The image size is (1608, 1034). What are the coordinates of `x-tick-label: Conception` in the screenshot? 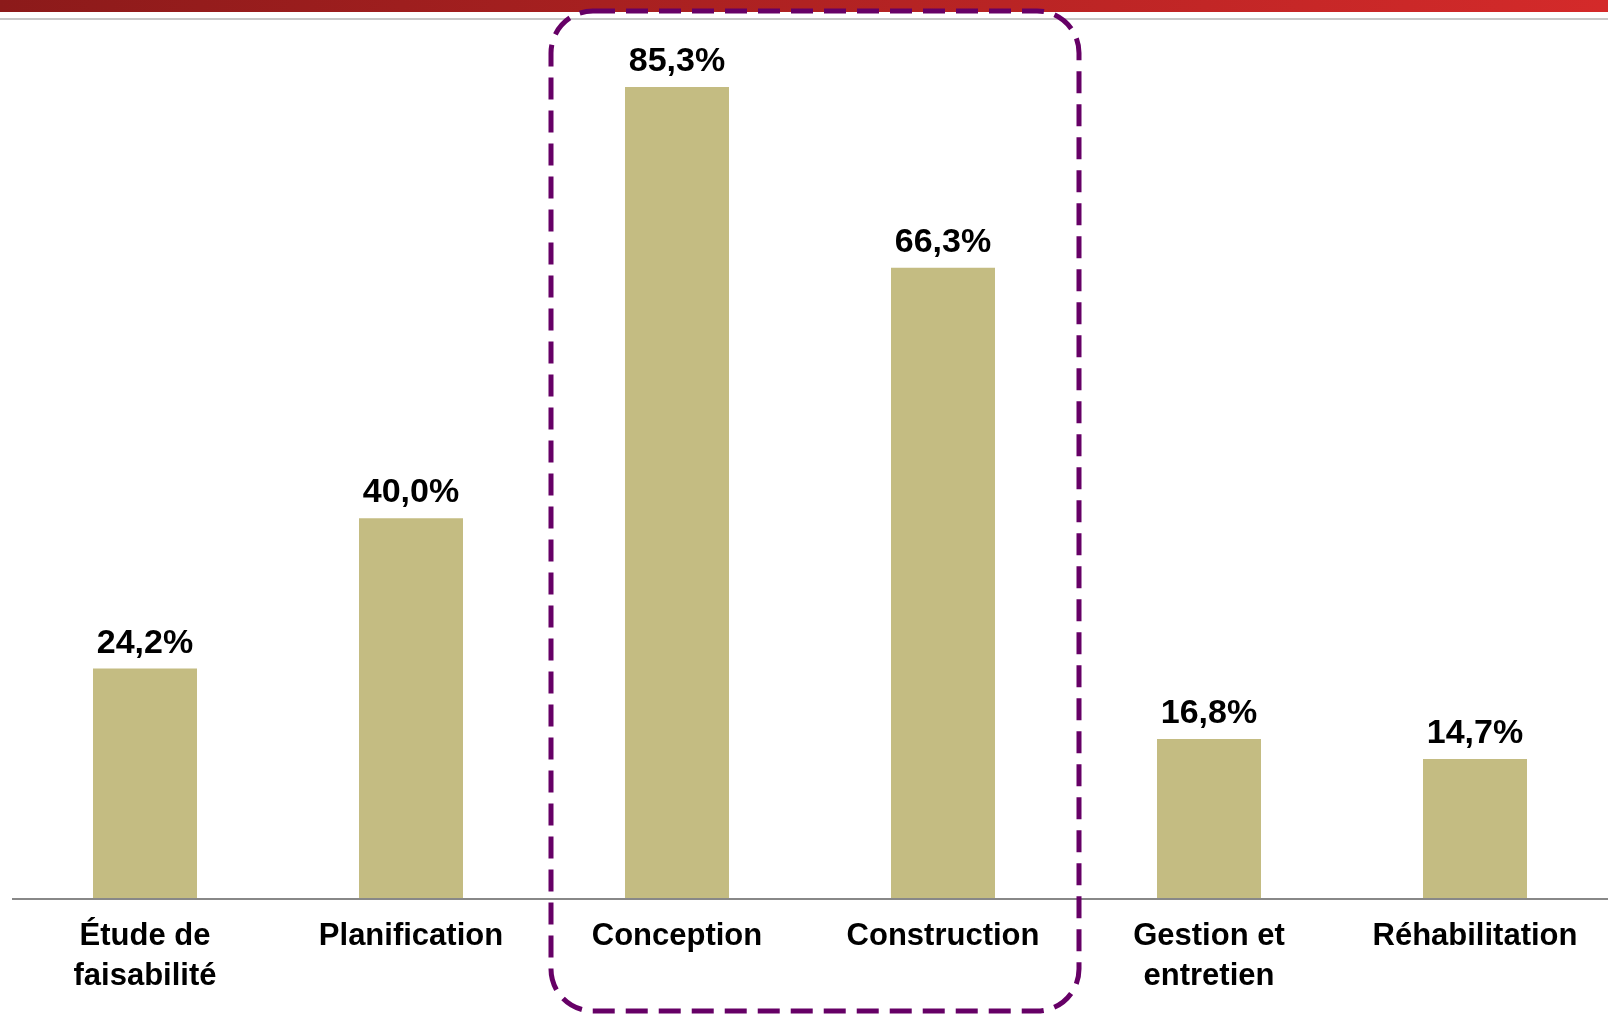 It's located at (677, 934).